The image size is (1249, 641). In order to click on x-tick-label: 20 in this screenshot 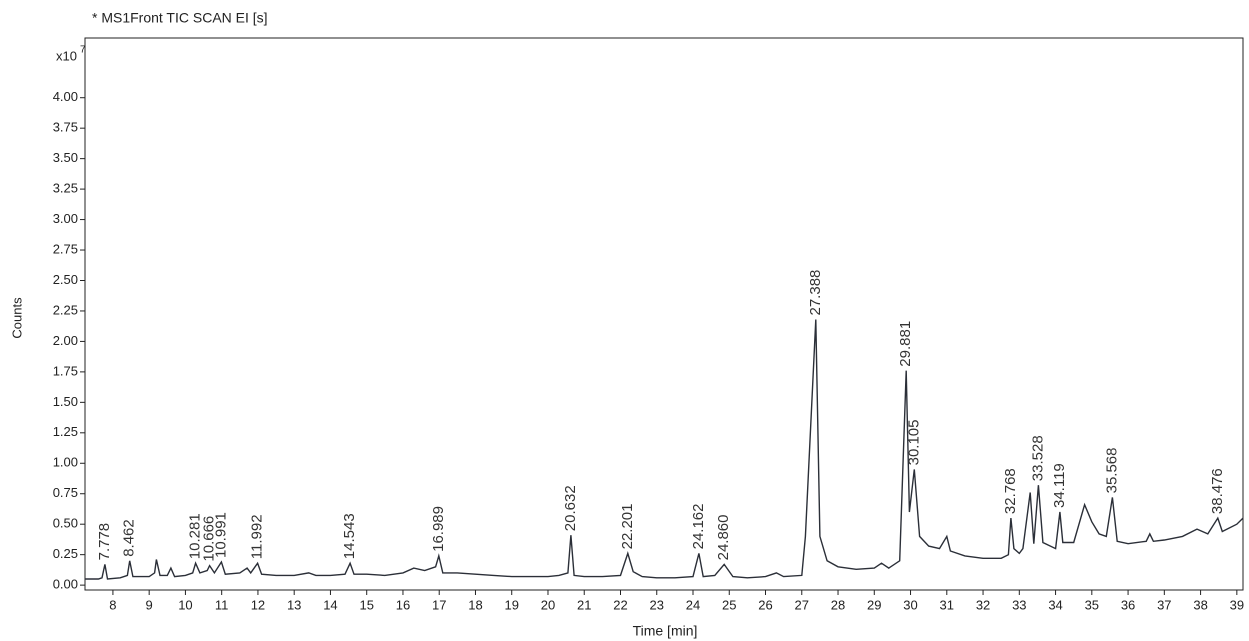, I will do `click(548, 604)`.